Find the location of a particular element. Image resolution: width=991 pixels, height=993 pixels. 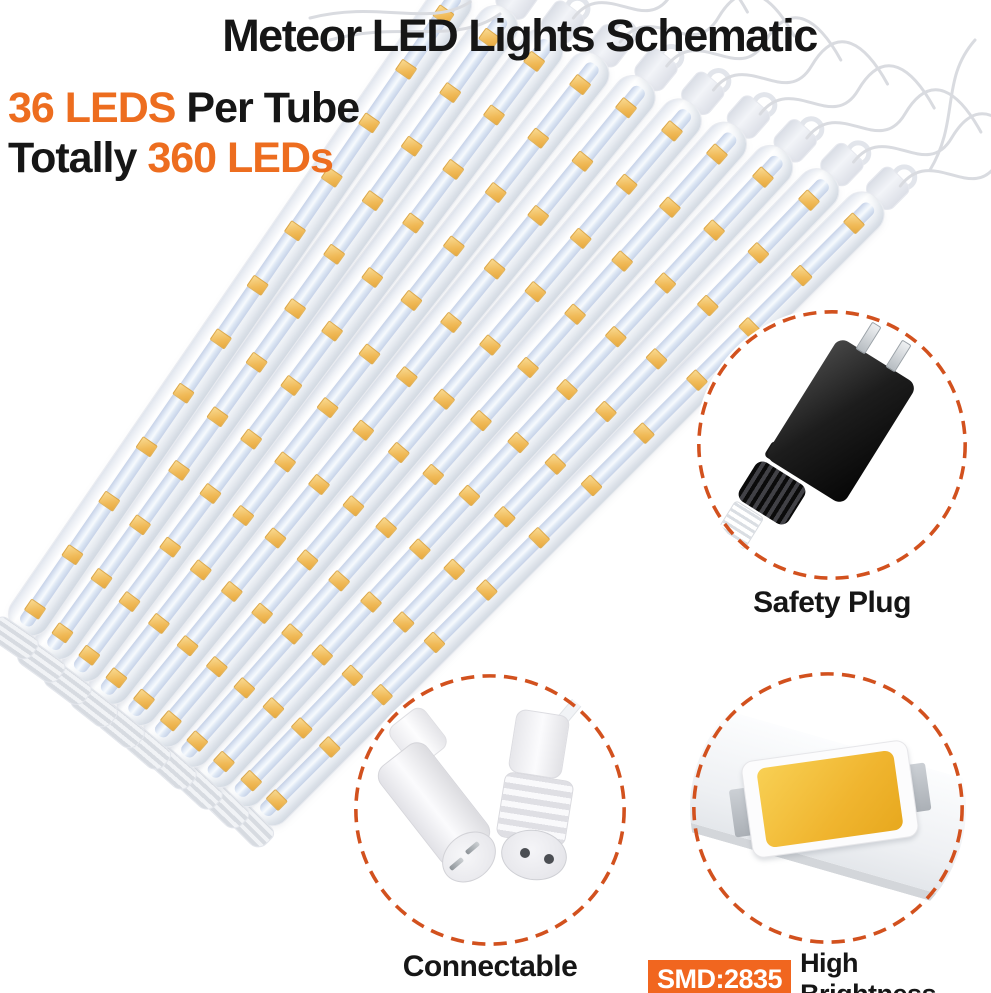

smd-chip-callout is located at coordinates (828, 808).